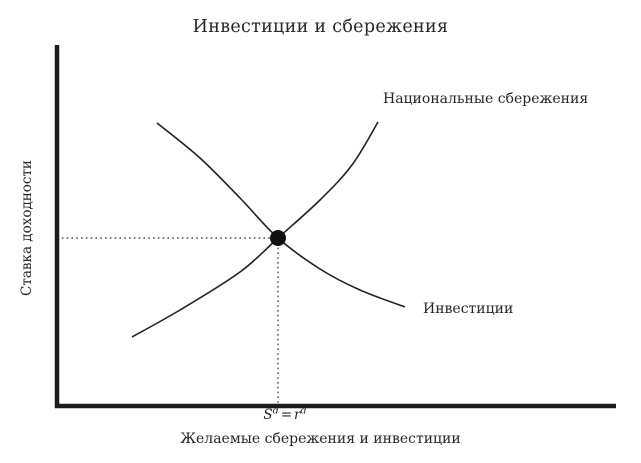  I want to click on equilibrium-label-base1: S, so click(268, 415).